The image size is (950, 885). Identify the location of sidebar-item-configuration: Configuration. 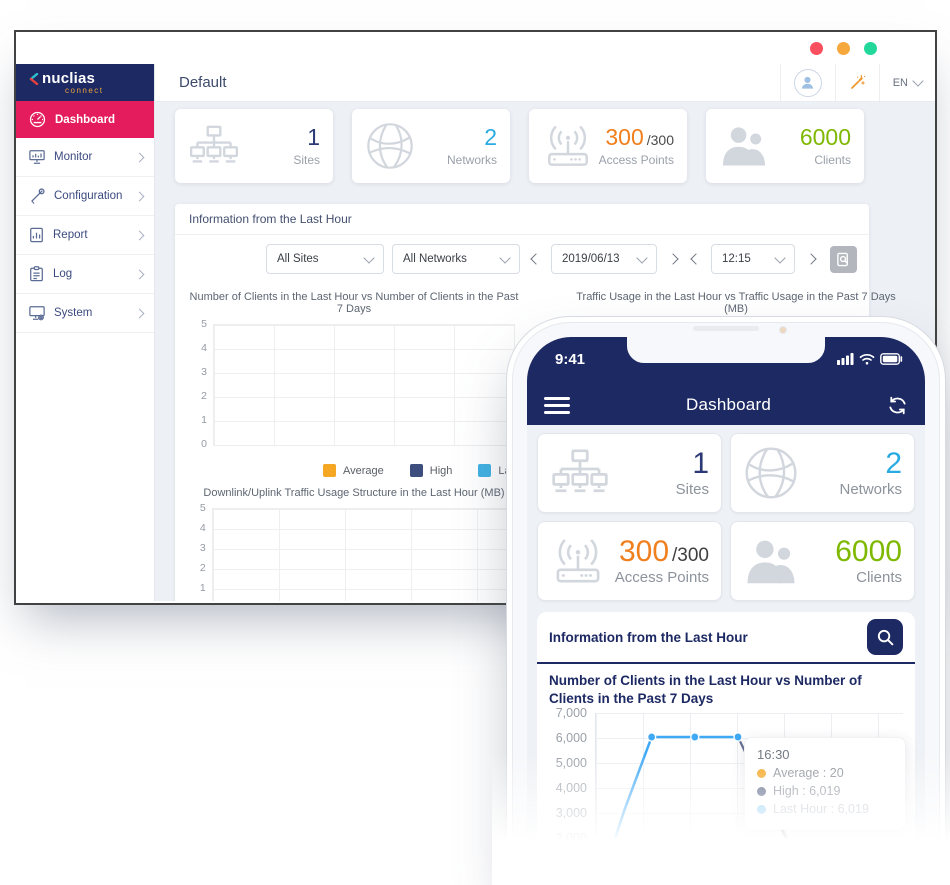
(85, 196).